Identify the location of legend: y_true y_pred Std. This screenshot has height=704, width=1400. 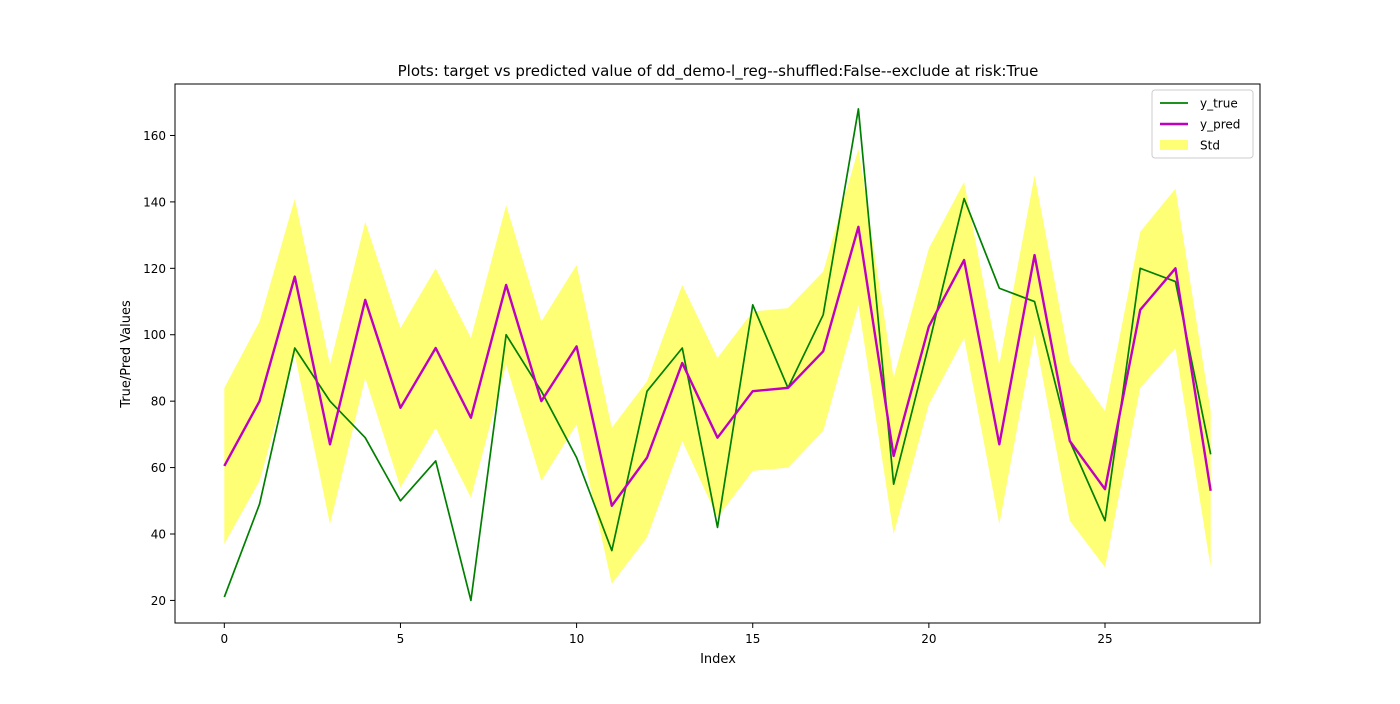
(1202, 124).